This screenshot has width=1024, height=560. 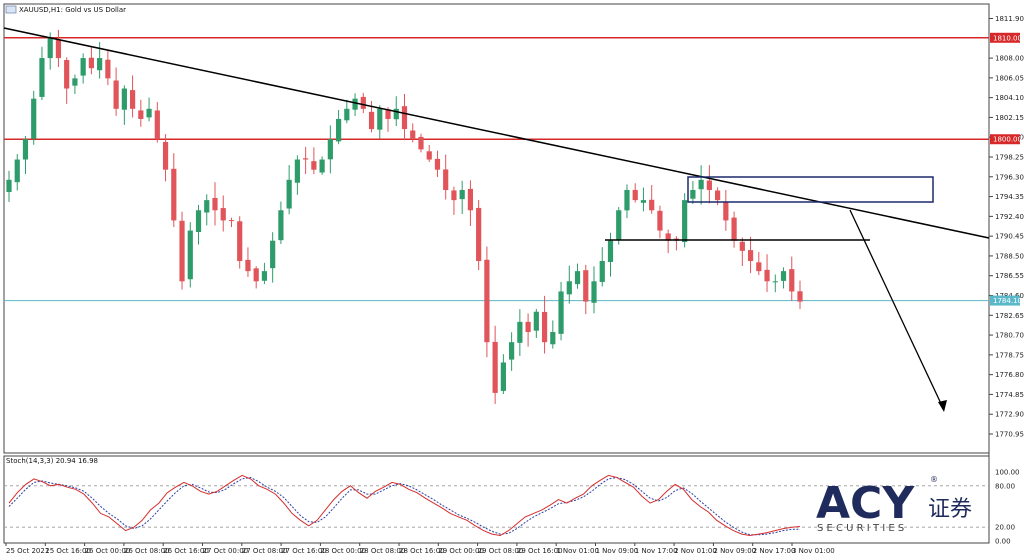 What do you see at coordinates (950, 509) in the screenshot?
I see `logo-chinese: 证券` at bounding box center [950, 509].